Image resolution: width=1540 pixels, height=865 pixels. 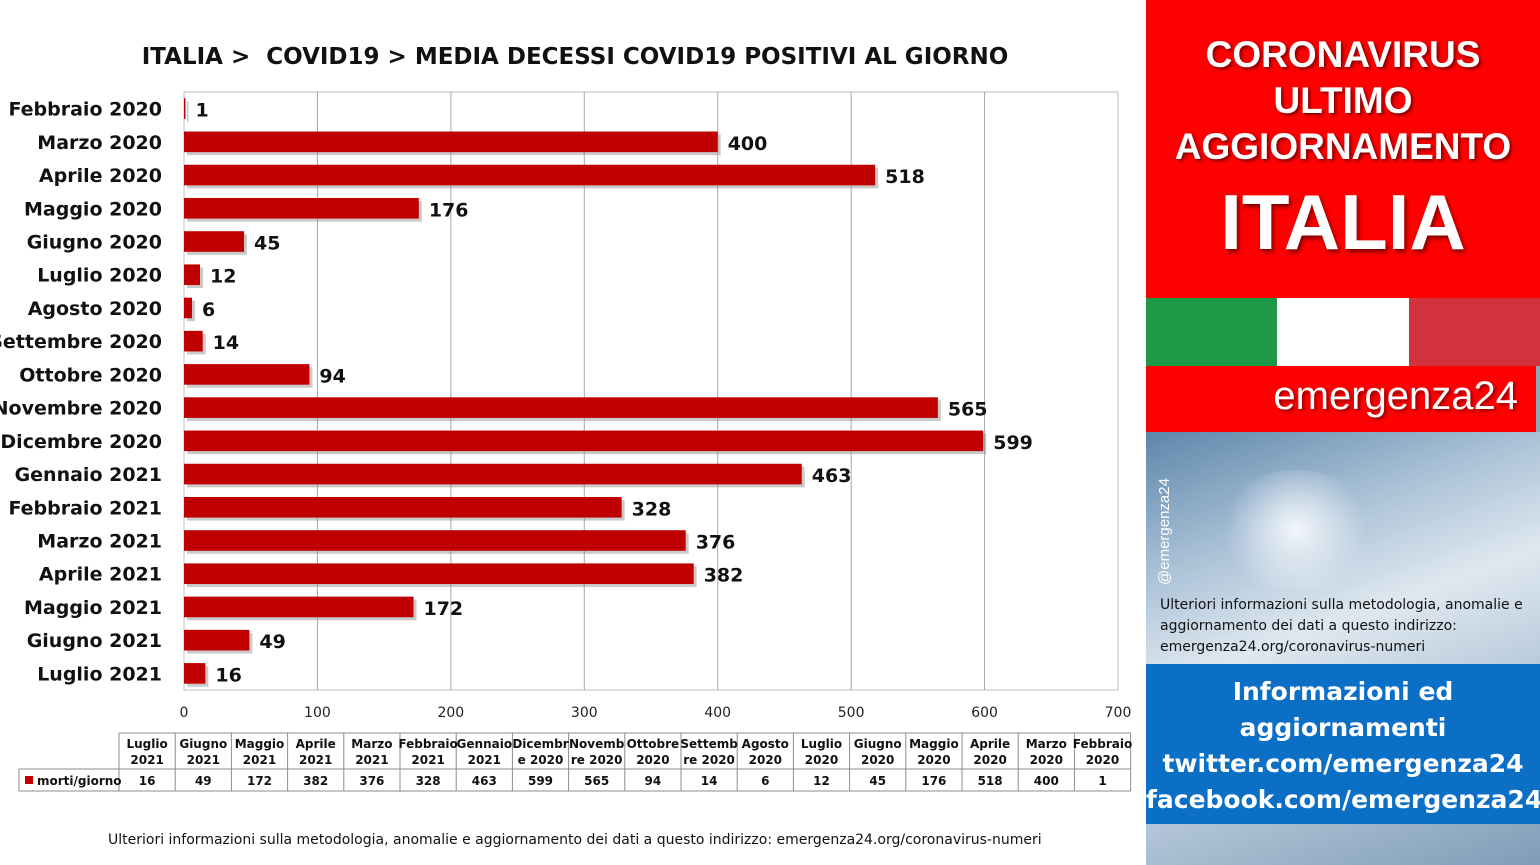 What do you see at coordinates (933, 781) in the screenshot?
I see `table-cell: 176` at bounding box center [933, 781].